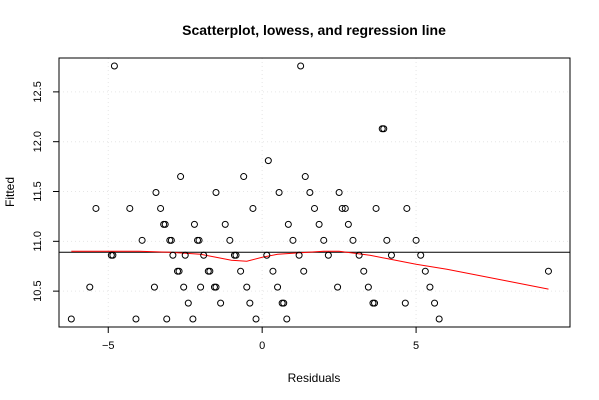 This screenshot has width=599, height=400. Describe the element at coordinates (314, 30) in the screenshot. I see `chart-title: Scatterplot, lowess, and regression line` at that location.